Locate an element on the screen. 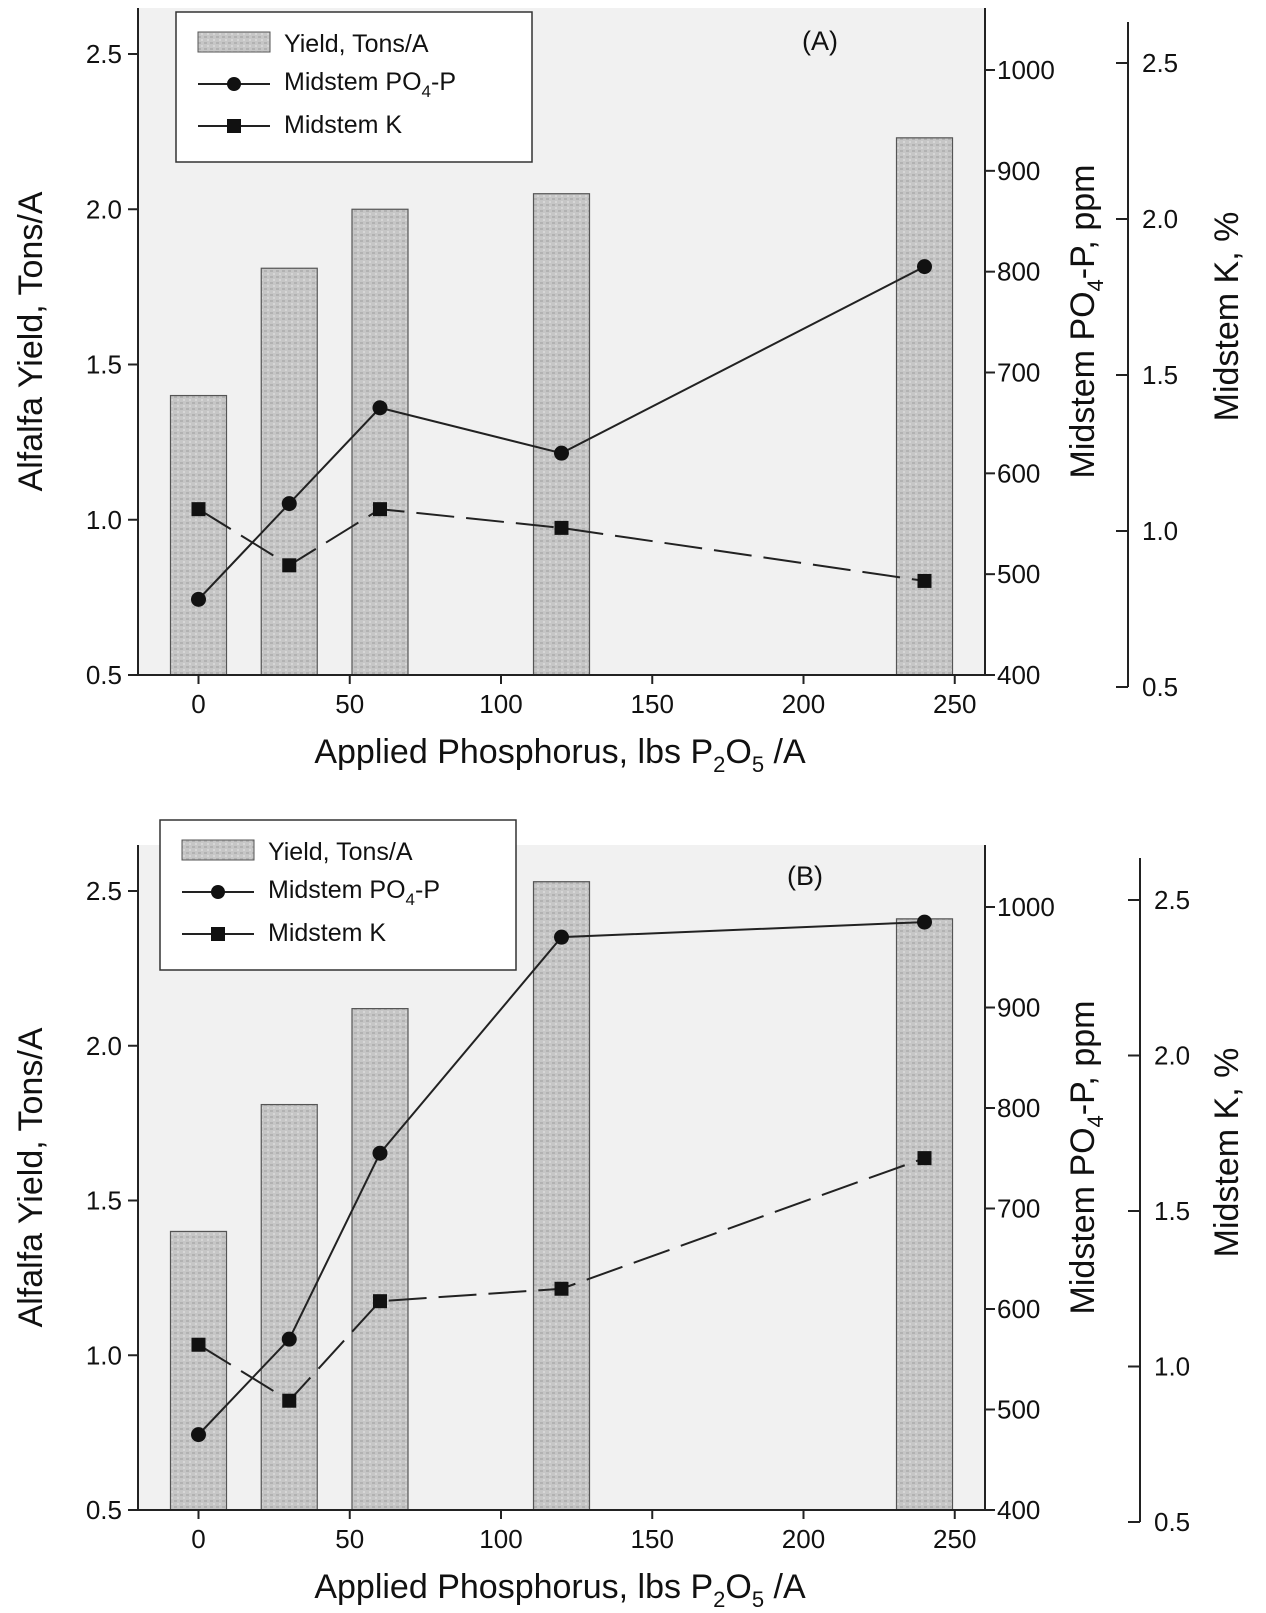  panel-label: (A) is located at coordinates (820, 41).